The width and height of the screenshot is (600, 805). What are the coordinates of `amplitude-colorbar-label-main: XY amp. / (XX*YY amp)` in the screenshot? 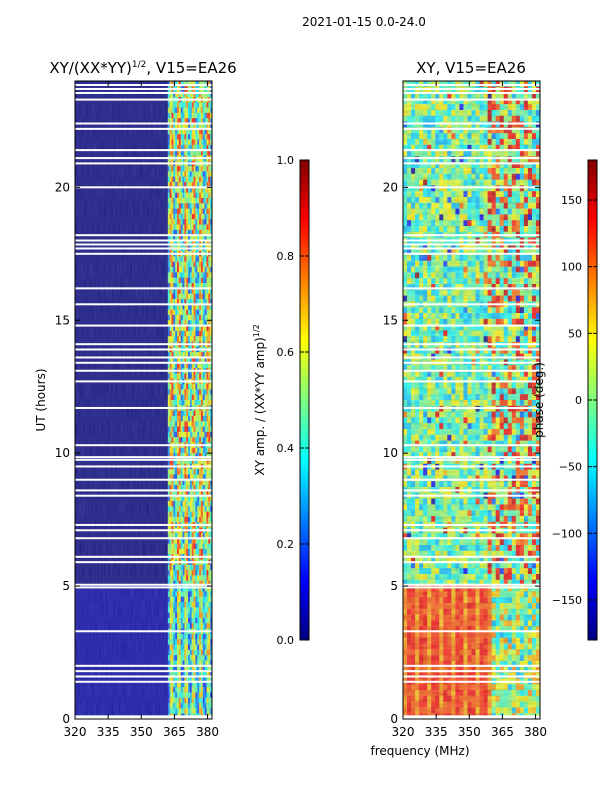 It's located at (260, 406).